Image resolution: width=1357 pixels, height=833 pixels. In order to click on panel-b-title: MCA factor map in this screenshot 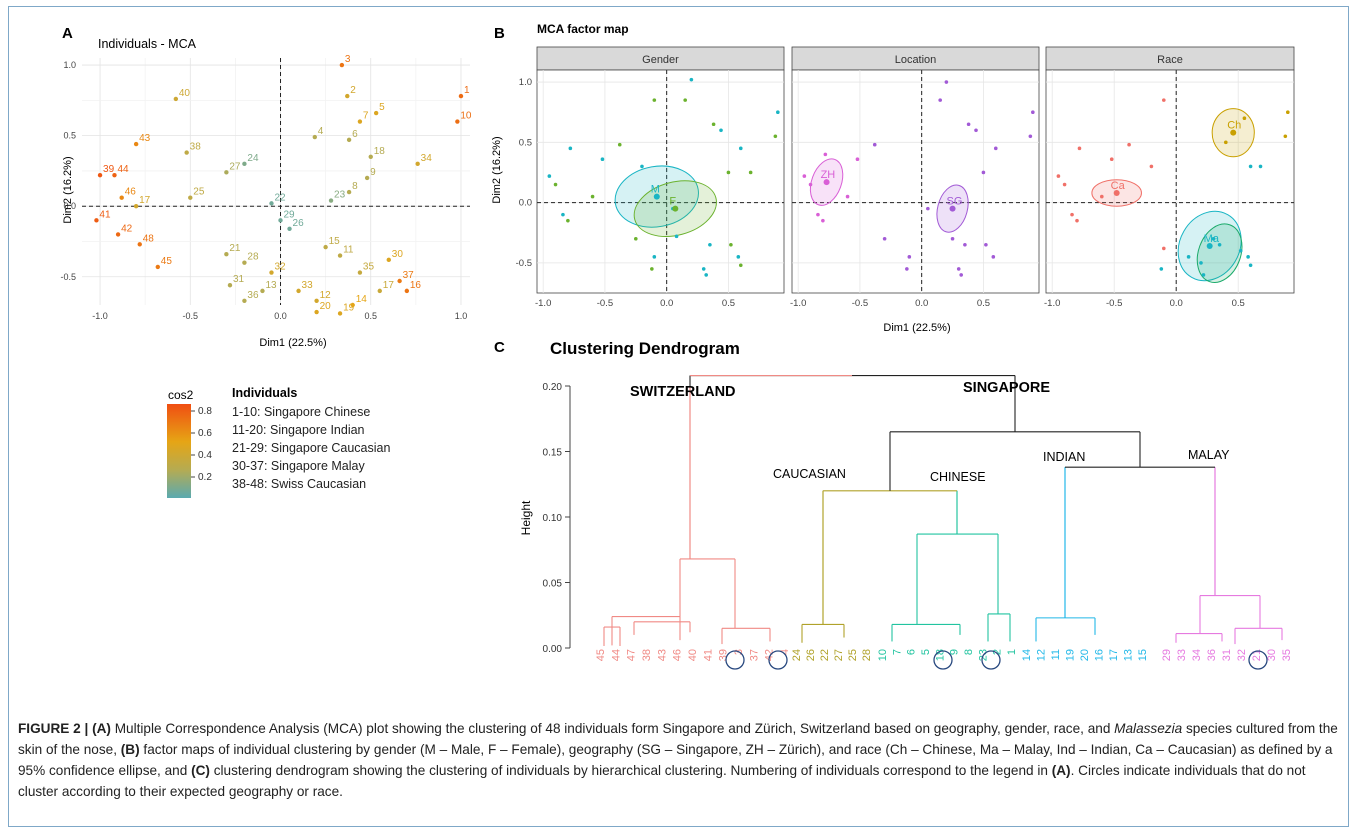, I will do `click(583, 29)`.